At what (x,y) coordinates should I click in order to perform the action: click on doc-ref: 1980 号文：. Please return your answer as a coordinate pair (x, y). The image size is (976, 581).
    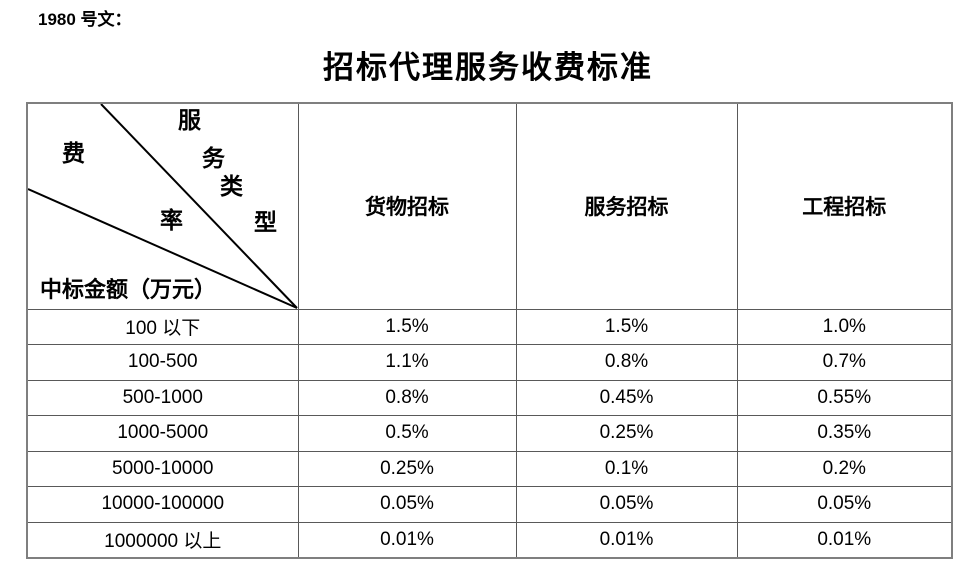
    Looking at the image, I should click on (85, 19).